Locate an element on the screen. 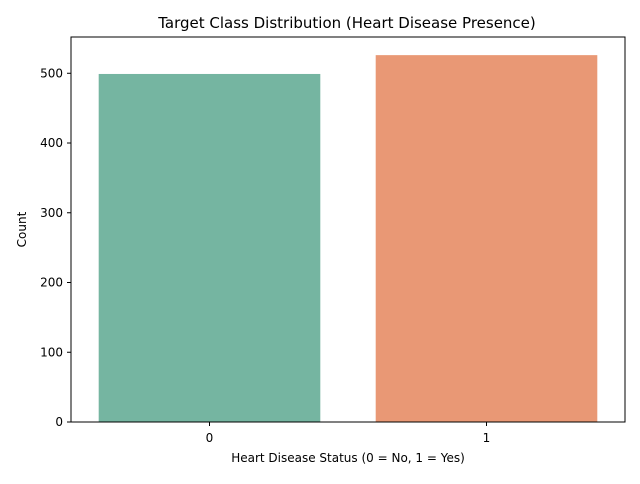 This screenshot has width=640, height=484. y-tick-label: 400 is located at coordinates (51, 143).